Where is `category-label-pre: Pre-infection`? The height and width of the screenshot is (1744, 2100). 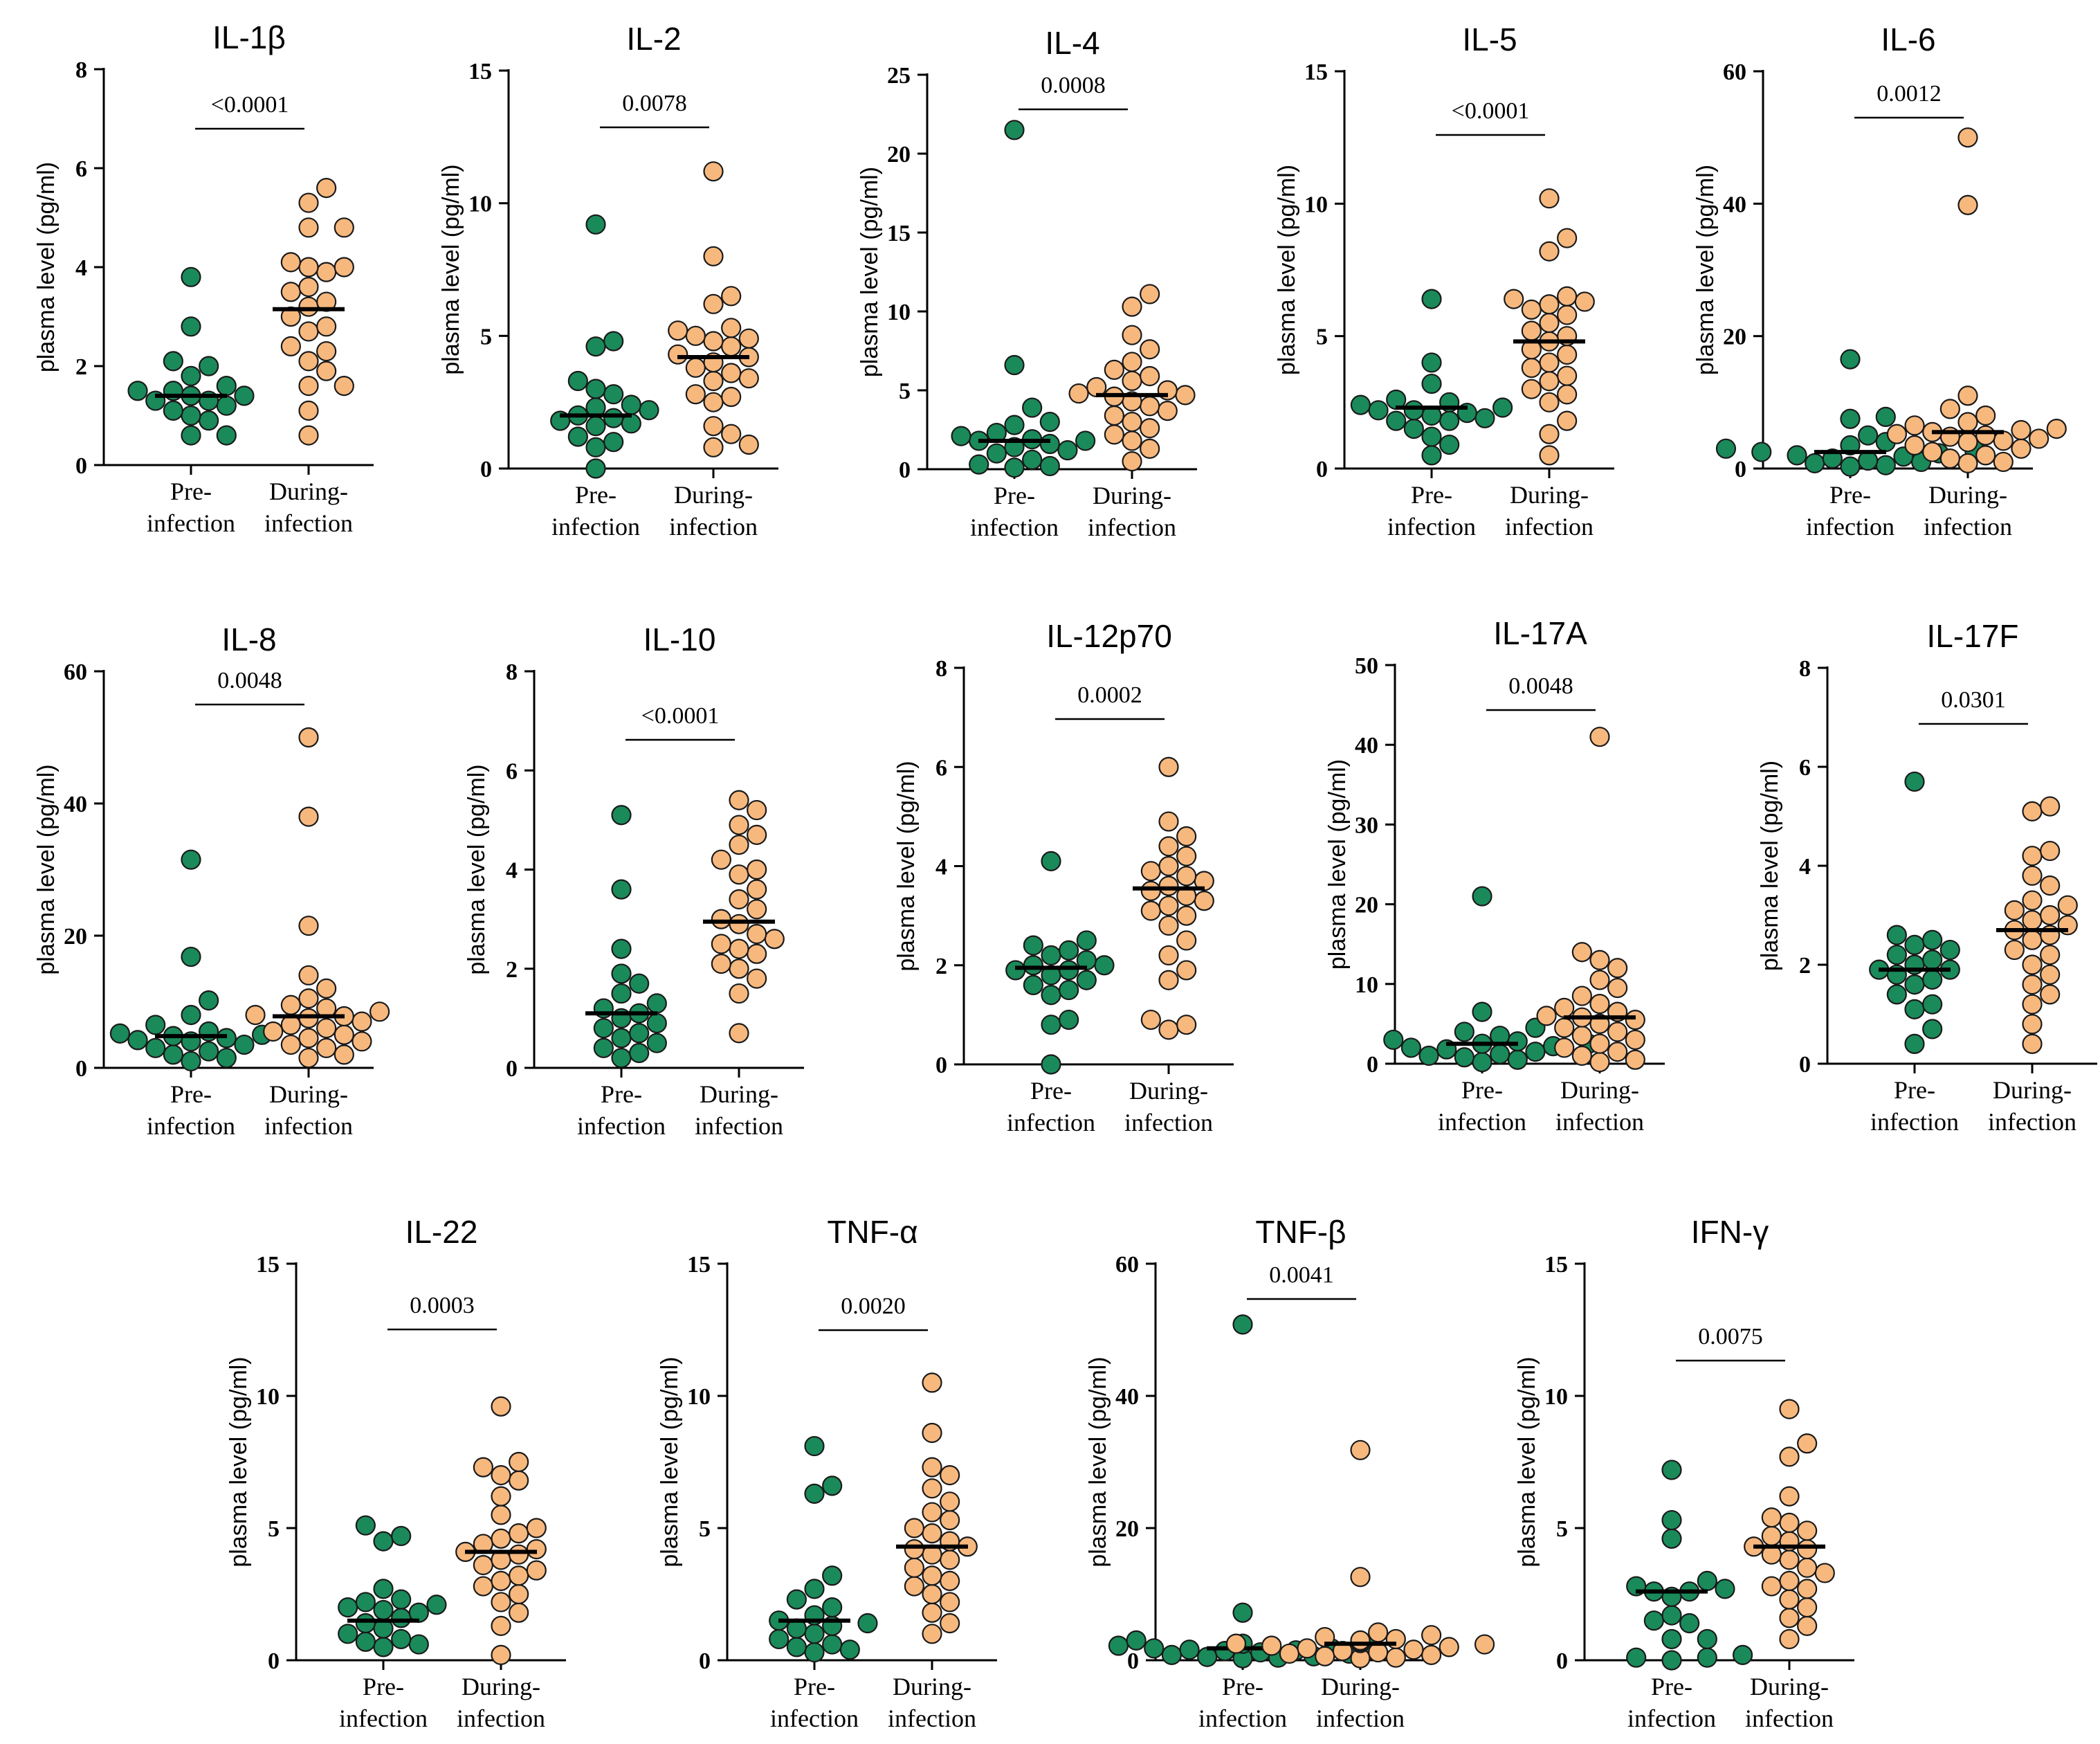
category-label-pre: Pre-infection is located at coordinates (1051, 1106).